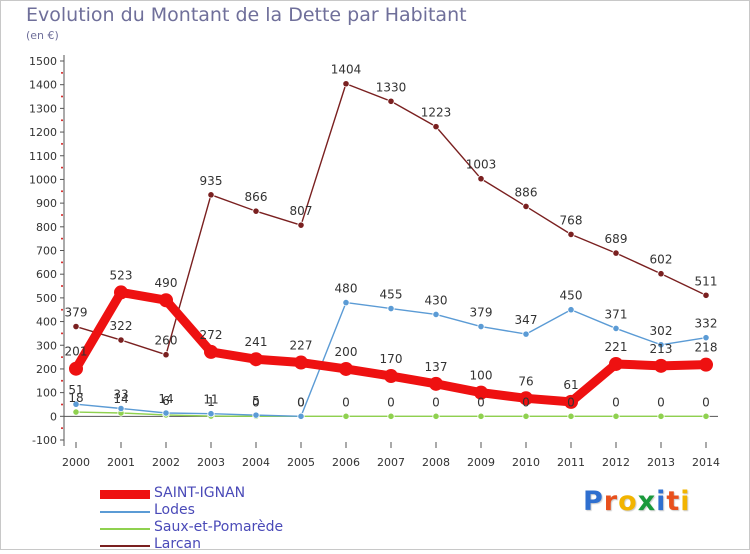 This screenshot has width=750, height=554. What do you see at coordinates (166, 283) in the screenshot?
I see `data-label: 490` at bounding box center [166, 283].